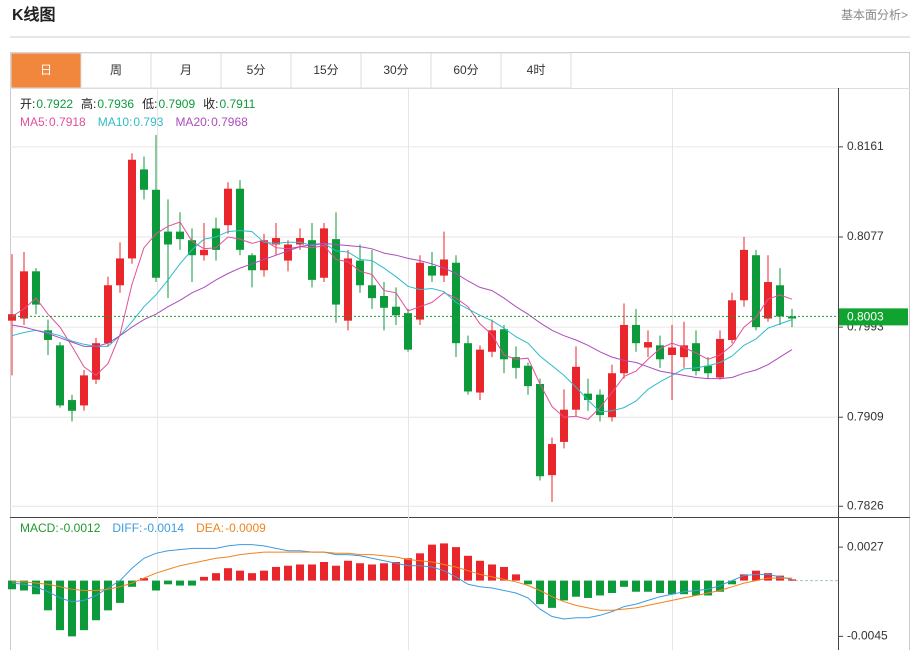  What do you see at coordinates (245, 528) in the screenshot?
I see `readout-value: -0.0009` at bounding box center [245, 528].